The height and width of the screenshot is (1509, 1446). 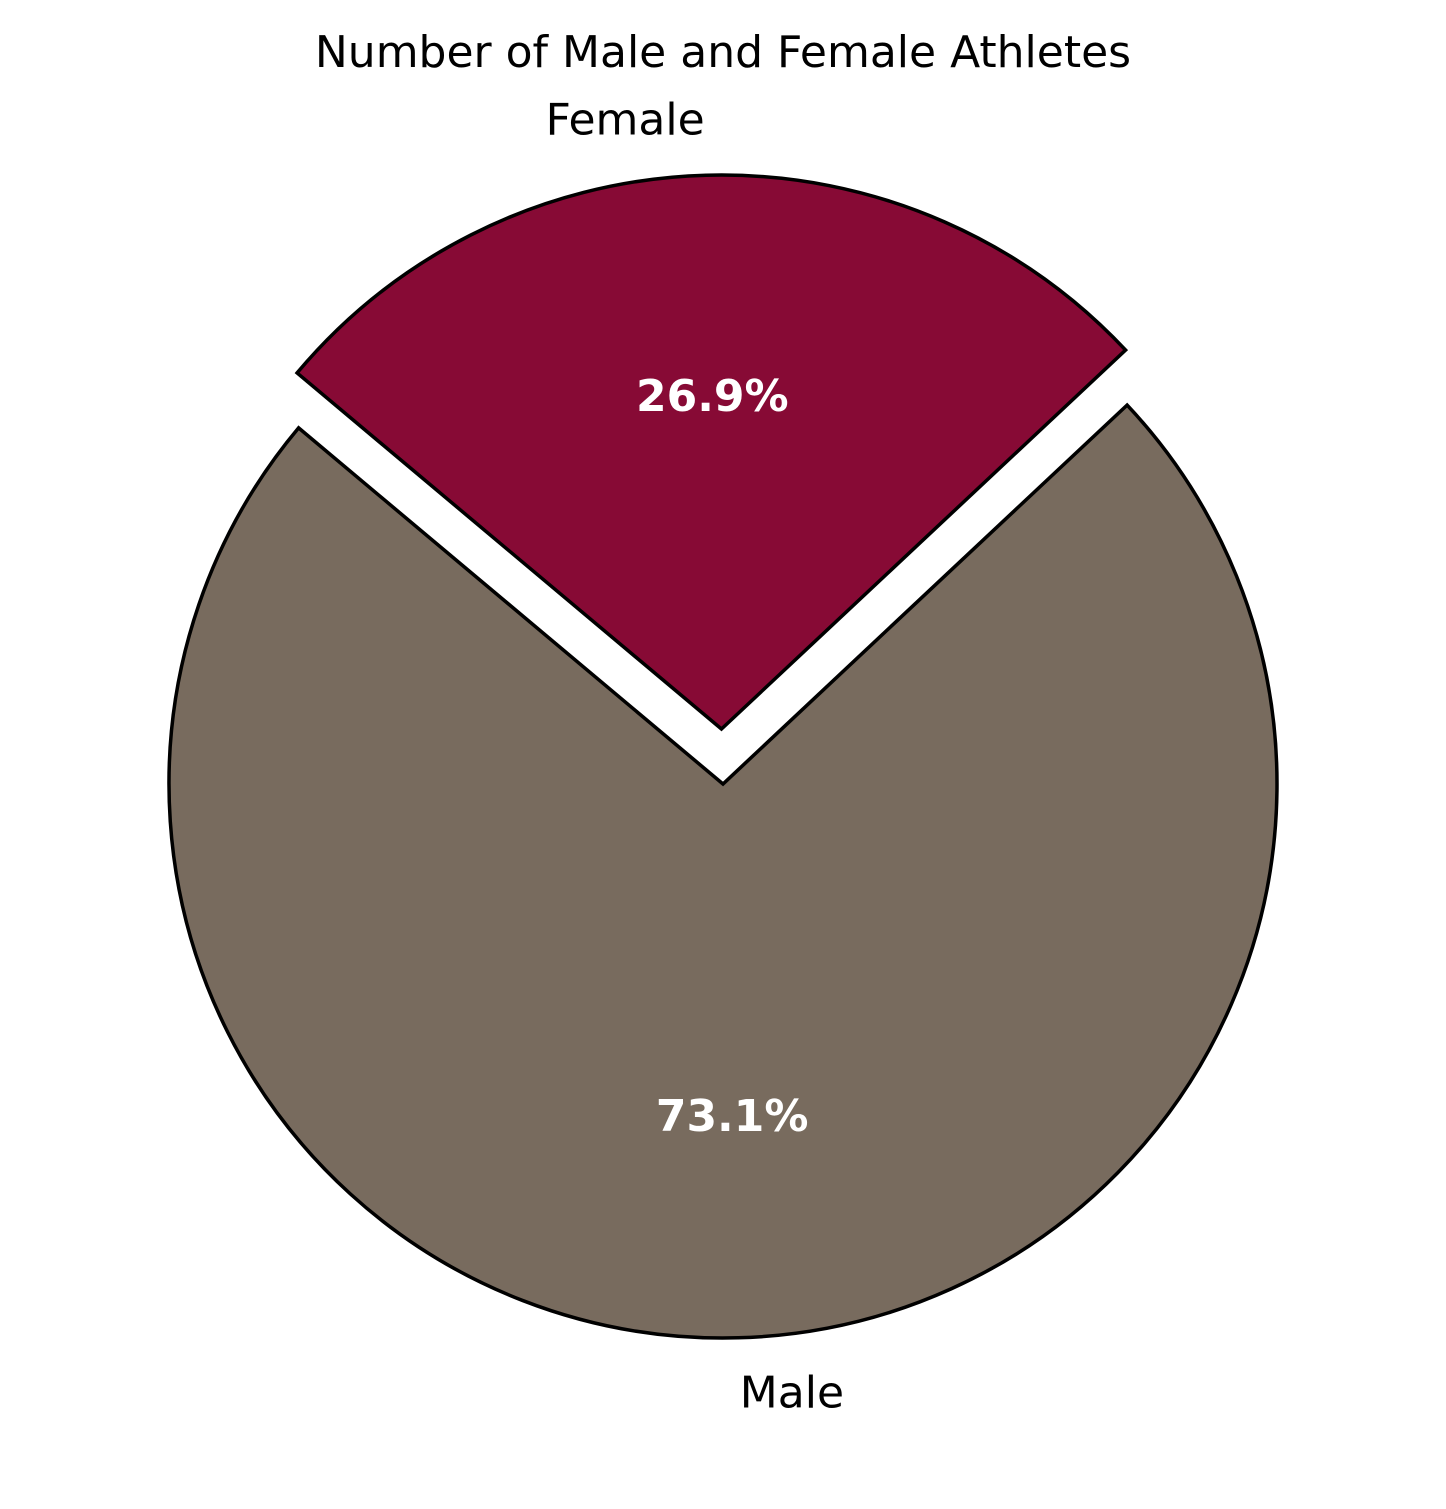 I want to click on pct-label-female: 26.9%, so click(x=712, y=396).